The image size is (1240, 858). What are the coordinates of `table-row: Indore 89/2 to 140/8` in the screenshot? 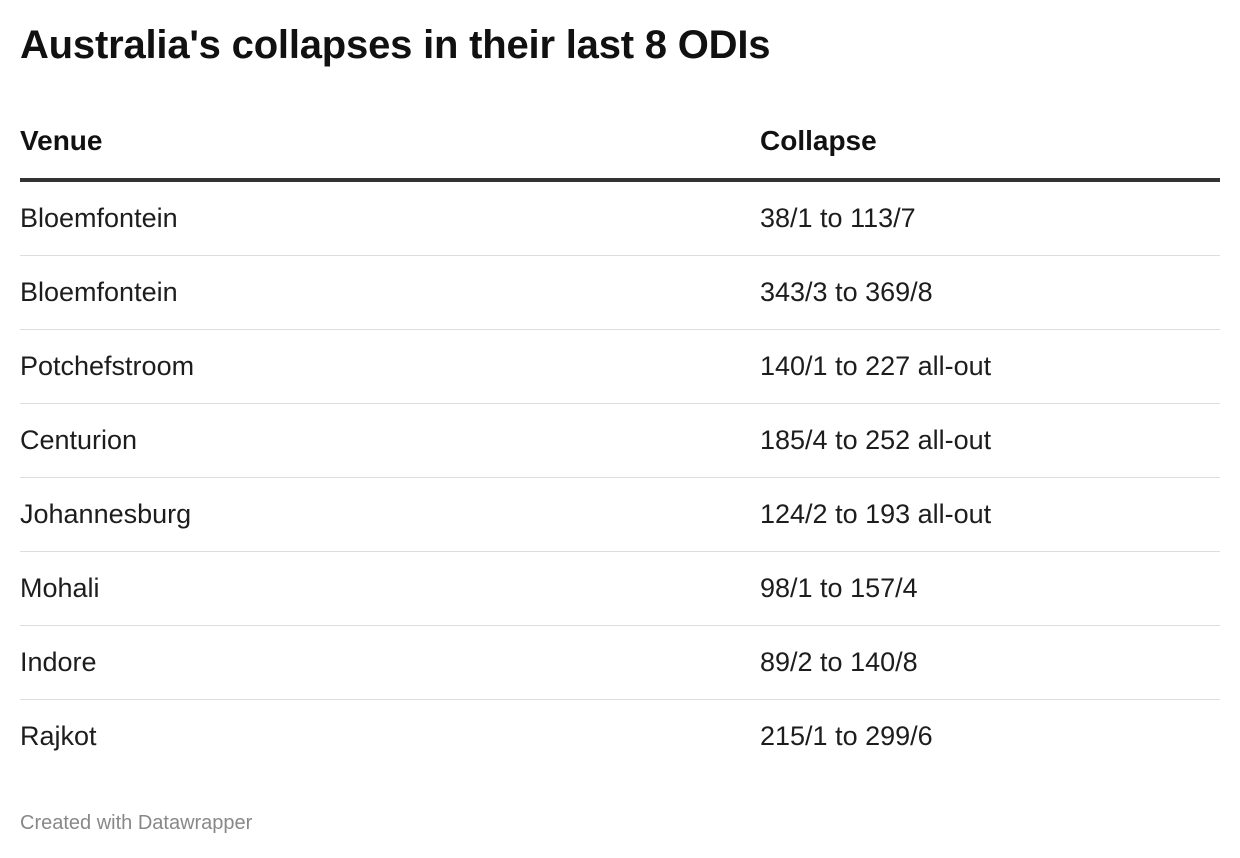 It's located at (620, 662).